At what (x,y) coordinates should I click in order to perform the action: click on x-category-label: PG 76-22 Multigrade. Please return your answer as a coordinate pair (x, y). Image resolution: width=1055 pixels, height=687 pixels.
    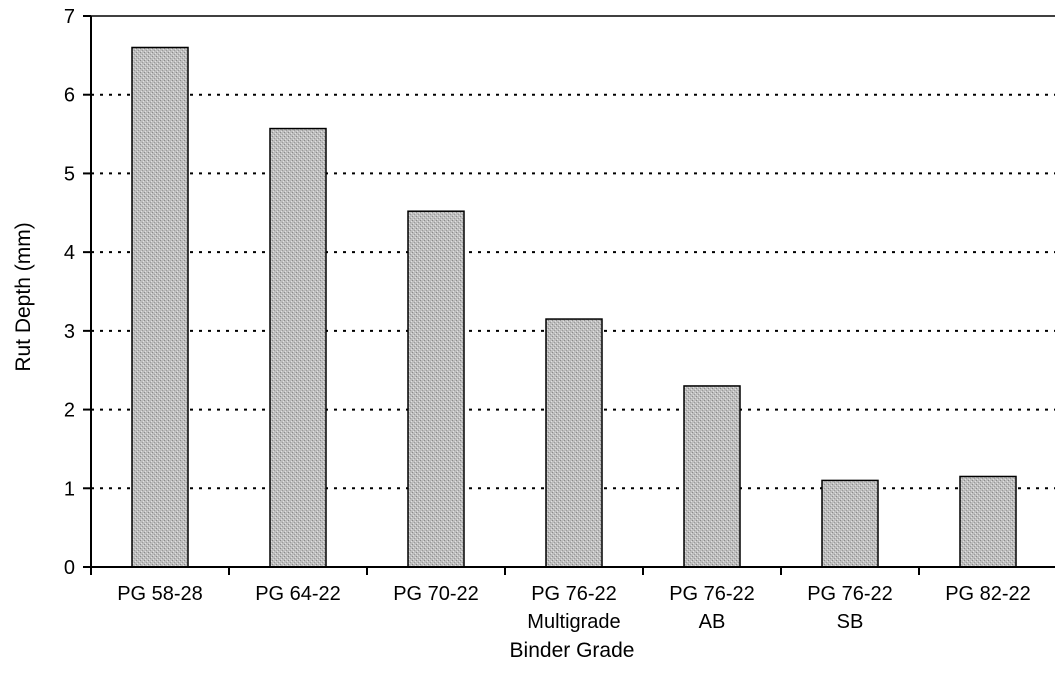
    Looking at the image, I should click on (573, 608).